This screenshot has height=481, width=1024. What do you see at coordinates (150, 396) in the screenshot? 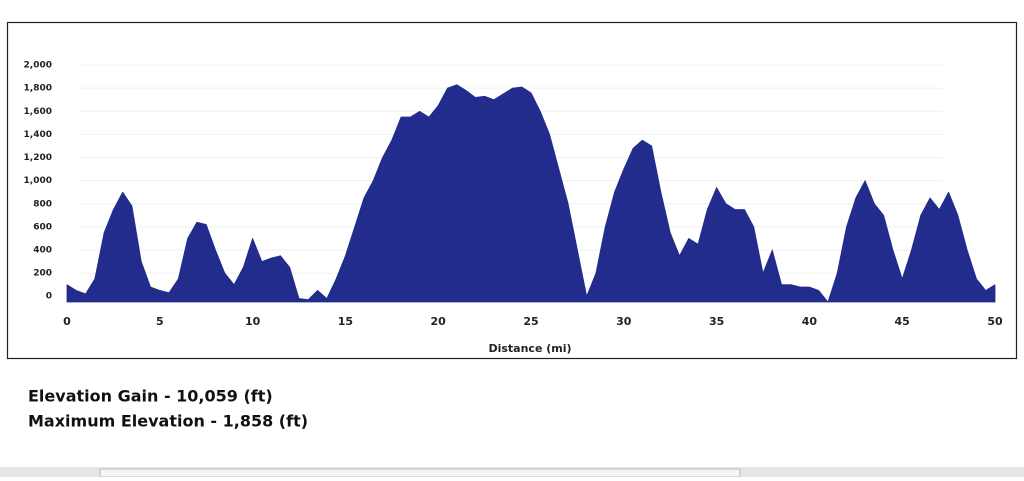
I see `annotation: Elevation Gain - 10,059 (ft)` at bounding box center [150, 396].